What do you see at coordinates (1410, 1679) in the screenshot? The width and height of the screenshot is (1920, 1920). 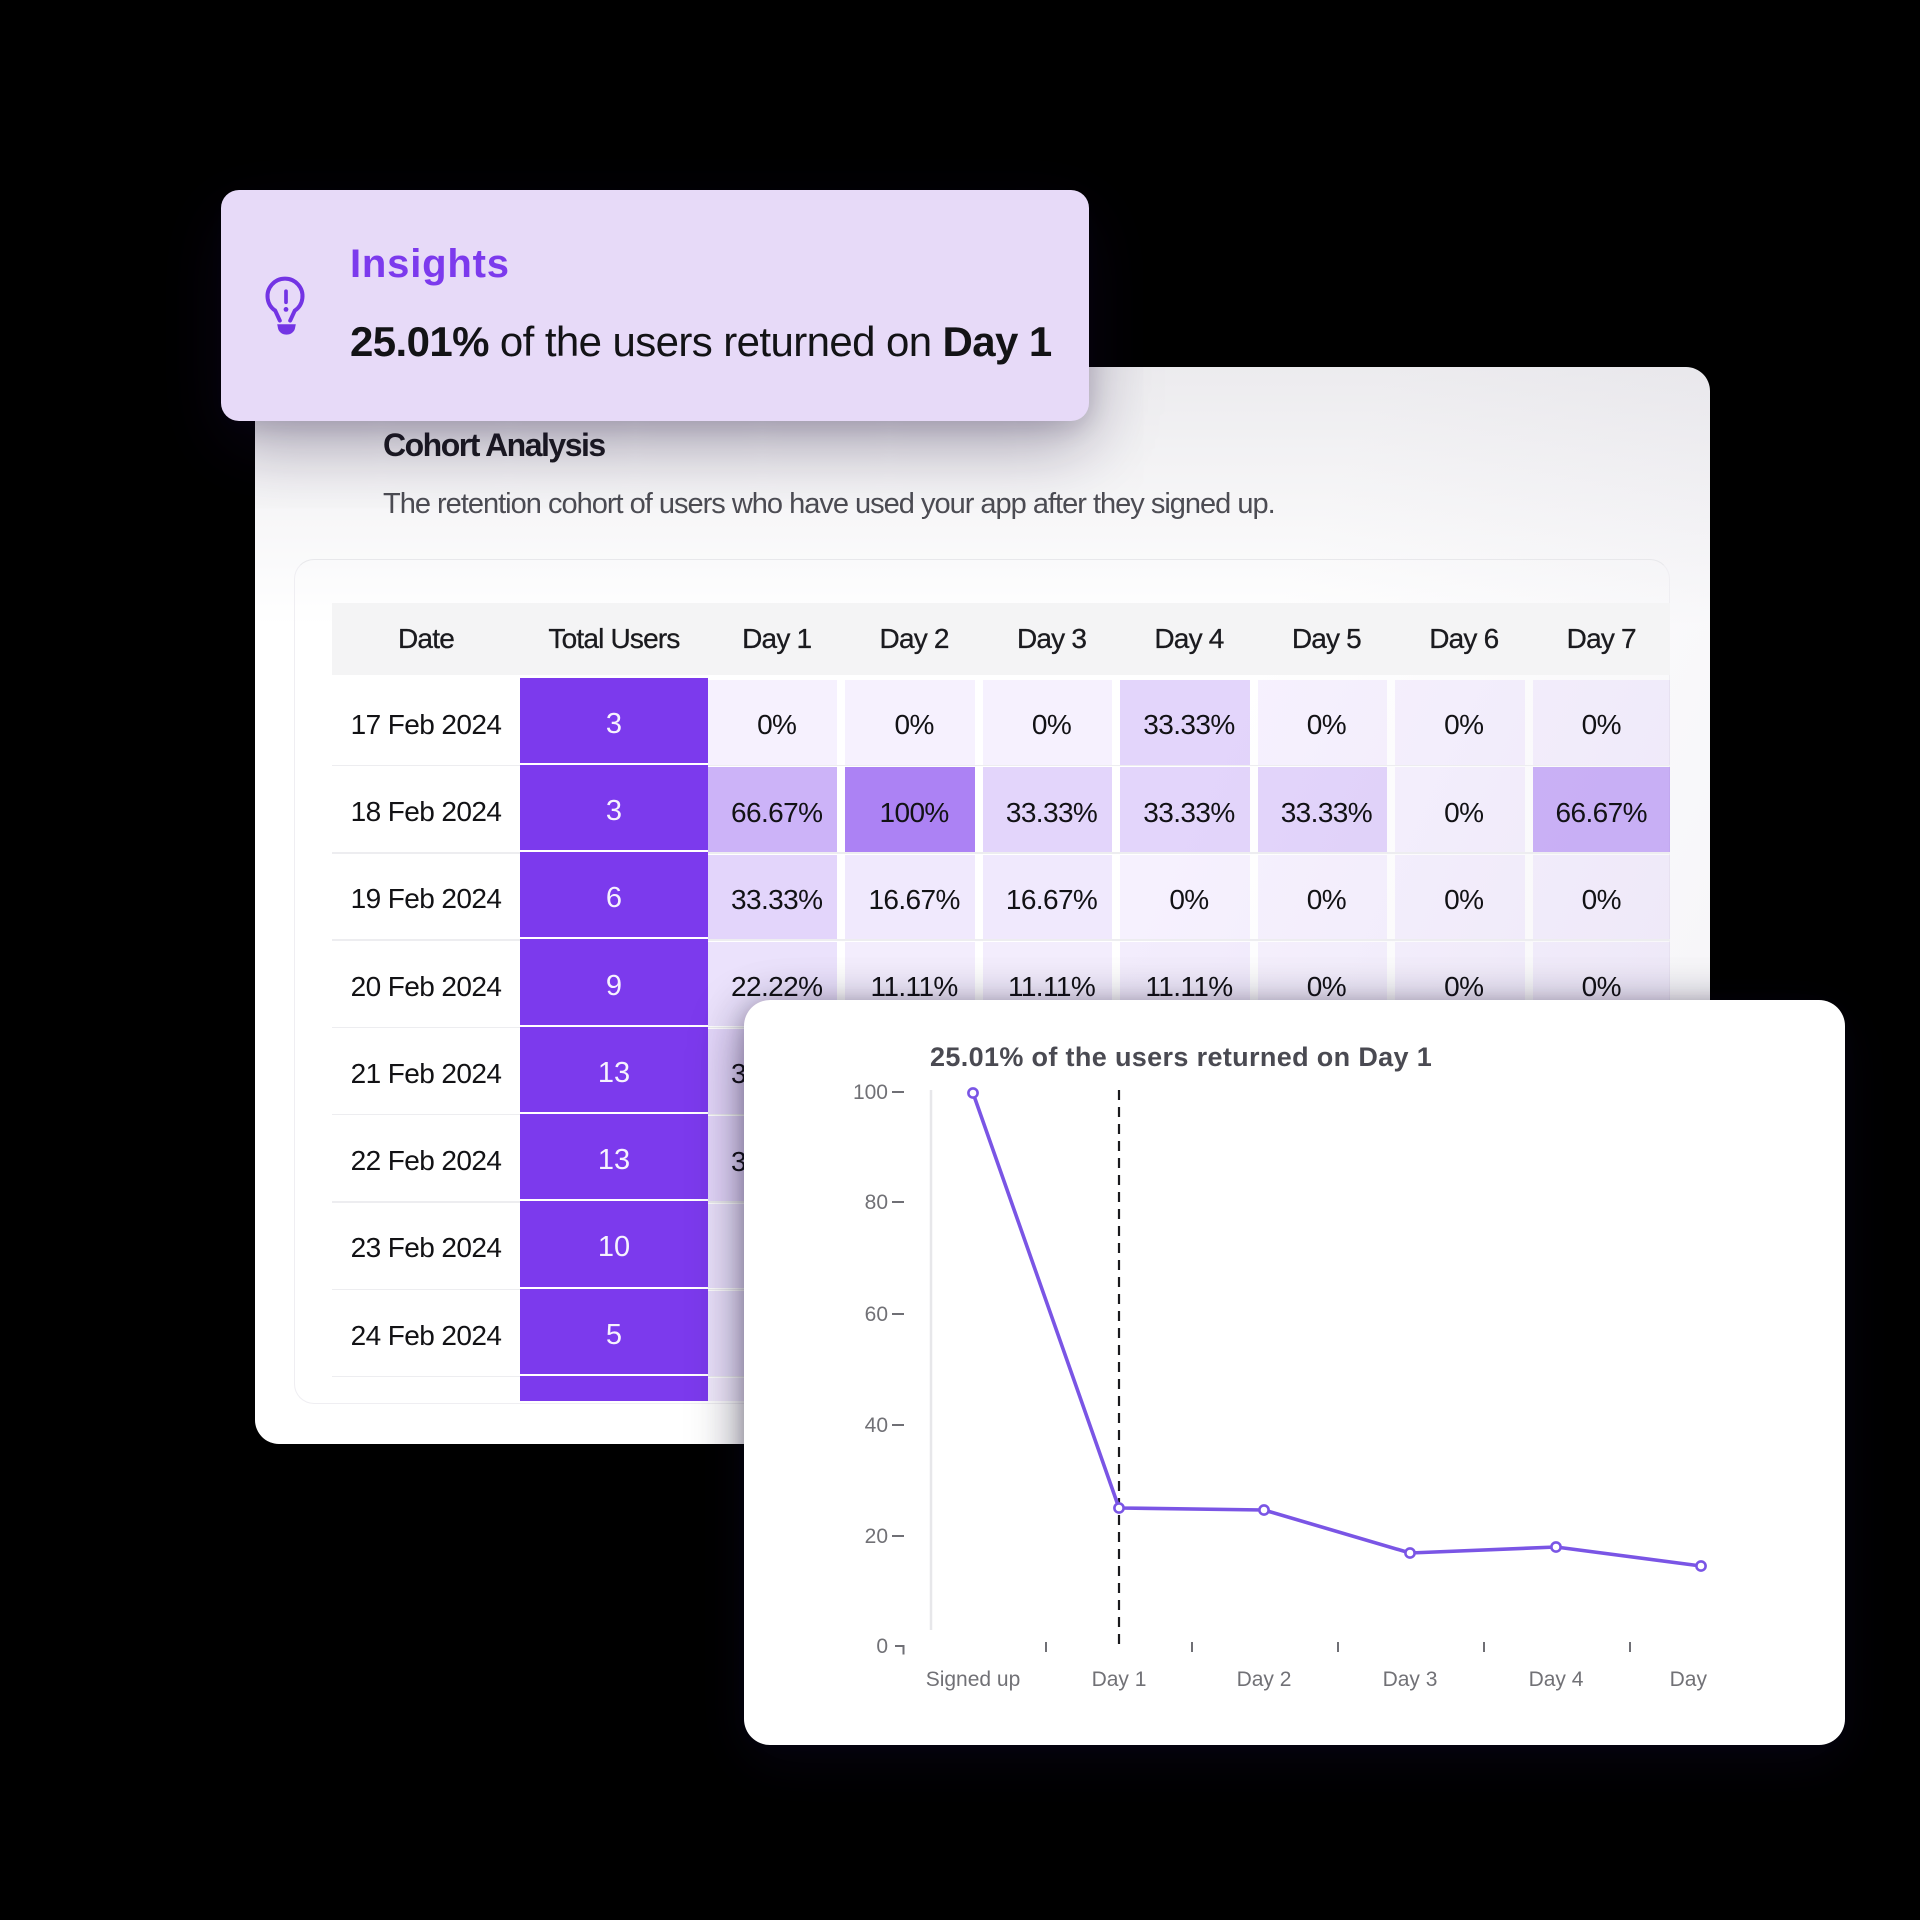 I see `svg-text: Day 3` at bounding box center [1410, 1679].